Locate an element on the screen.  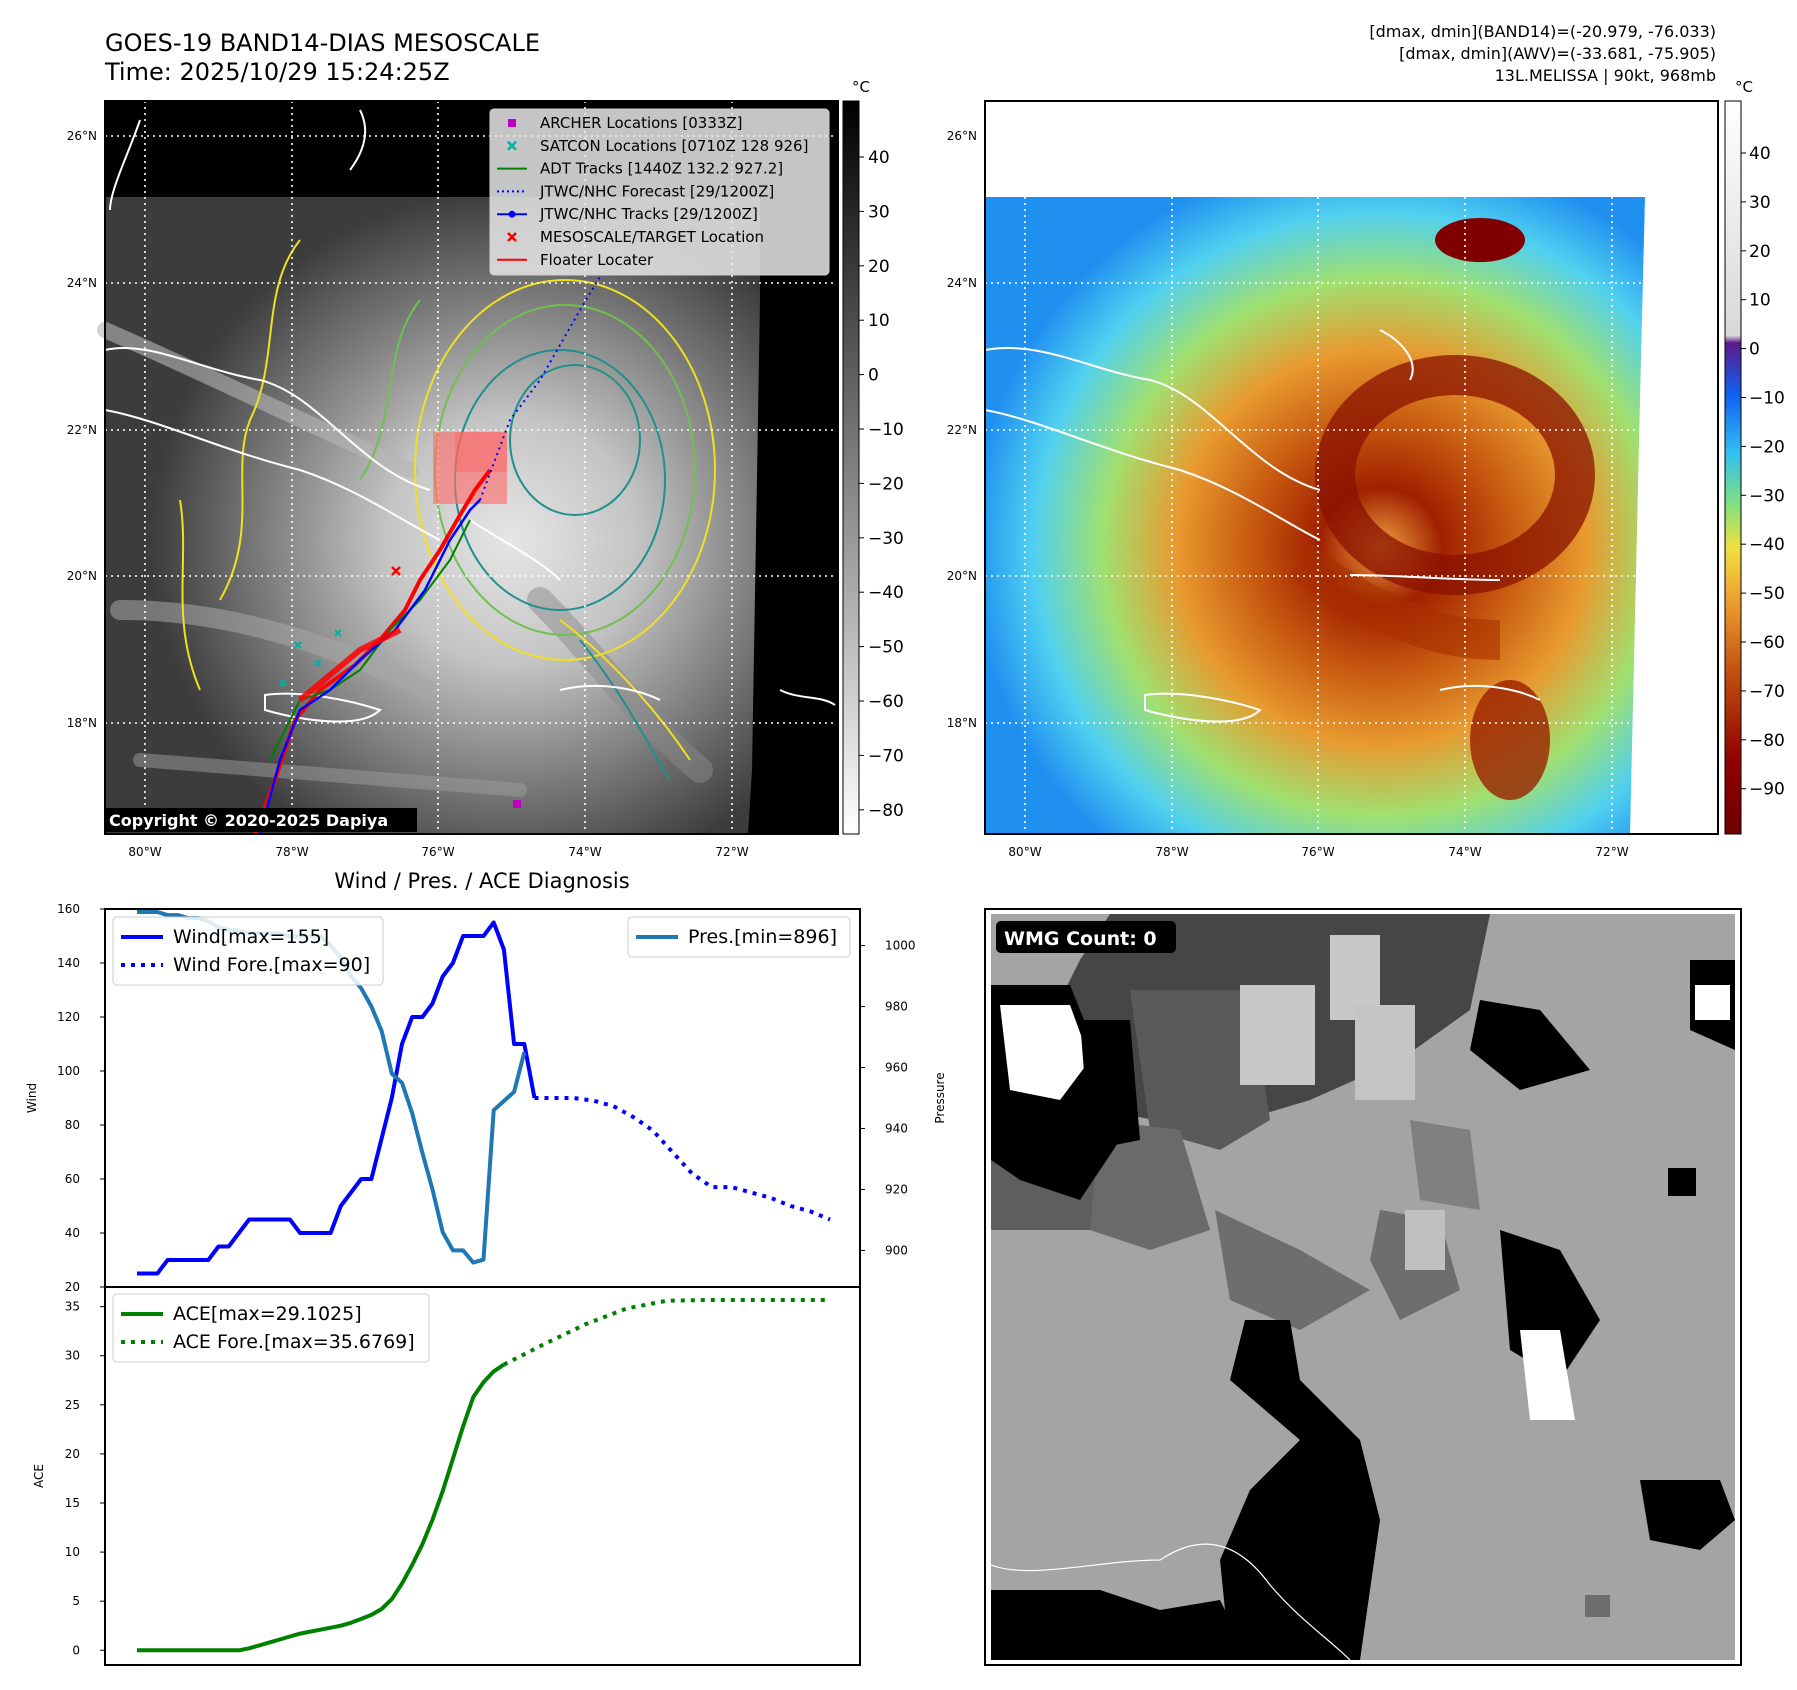
legend-label: Wind Fore.[max=90] is located at coordinates (271, 965).